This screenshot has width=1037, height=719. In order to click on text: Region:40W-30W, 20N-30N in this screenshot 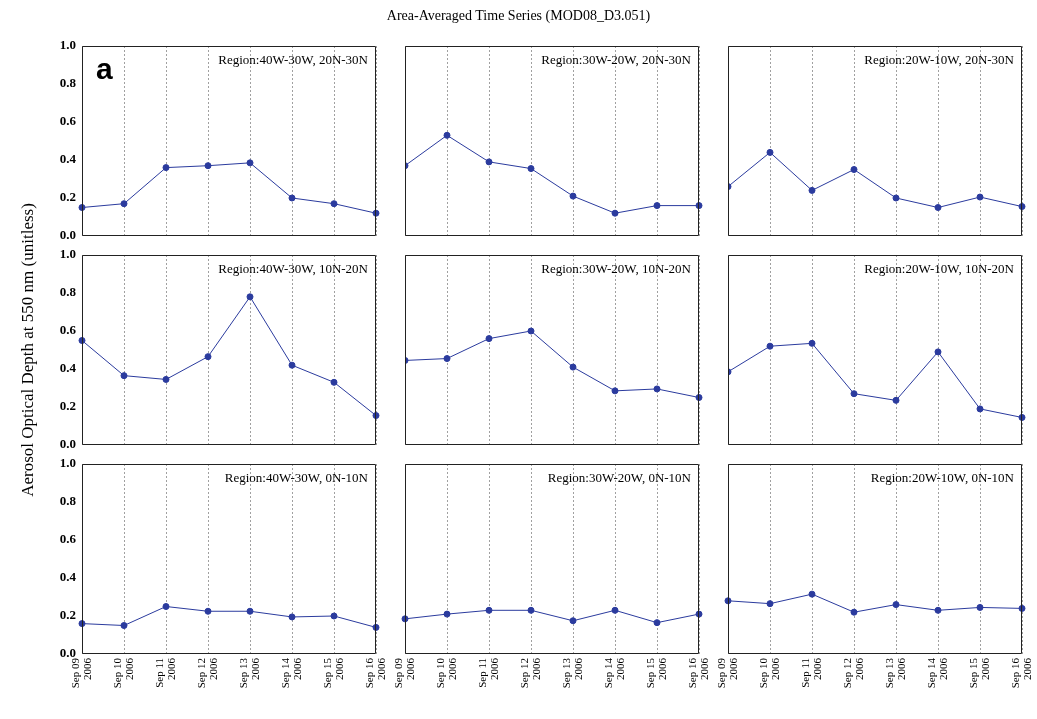, I will do `click(293, 59)`.